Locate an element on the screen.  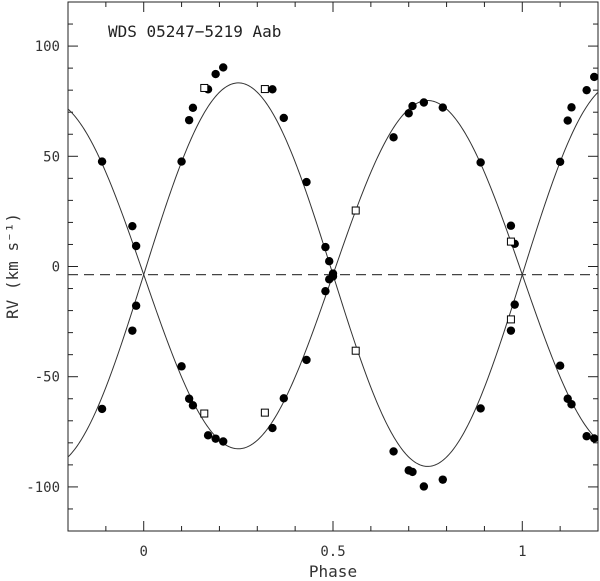
y-axis-label: RV (km s⁻¹) is located at coordinates (12, 266).